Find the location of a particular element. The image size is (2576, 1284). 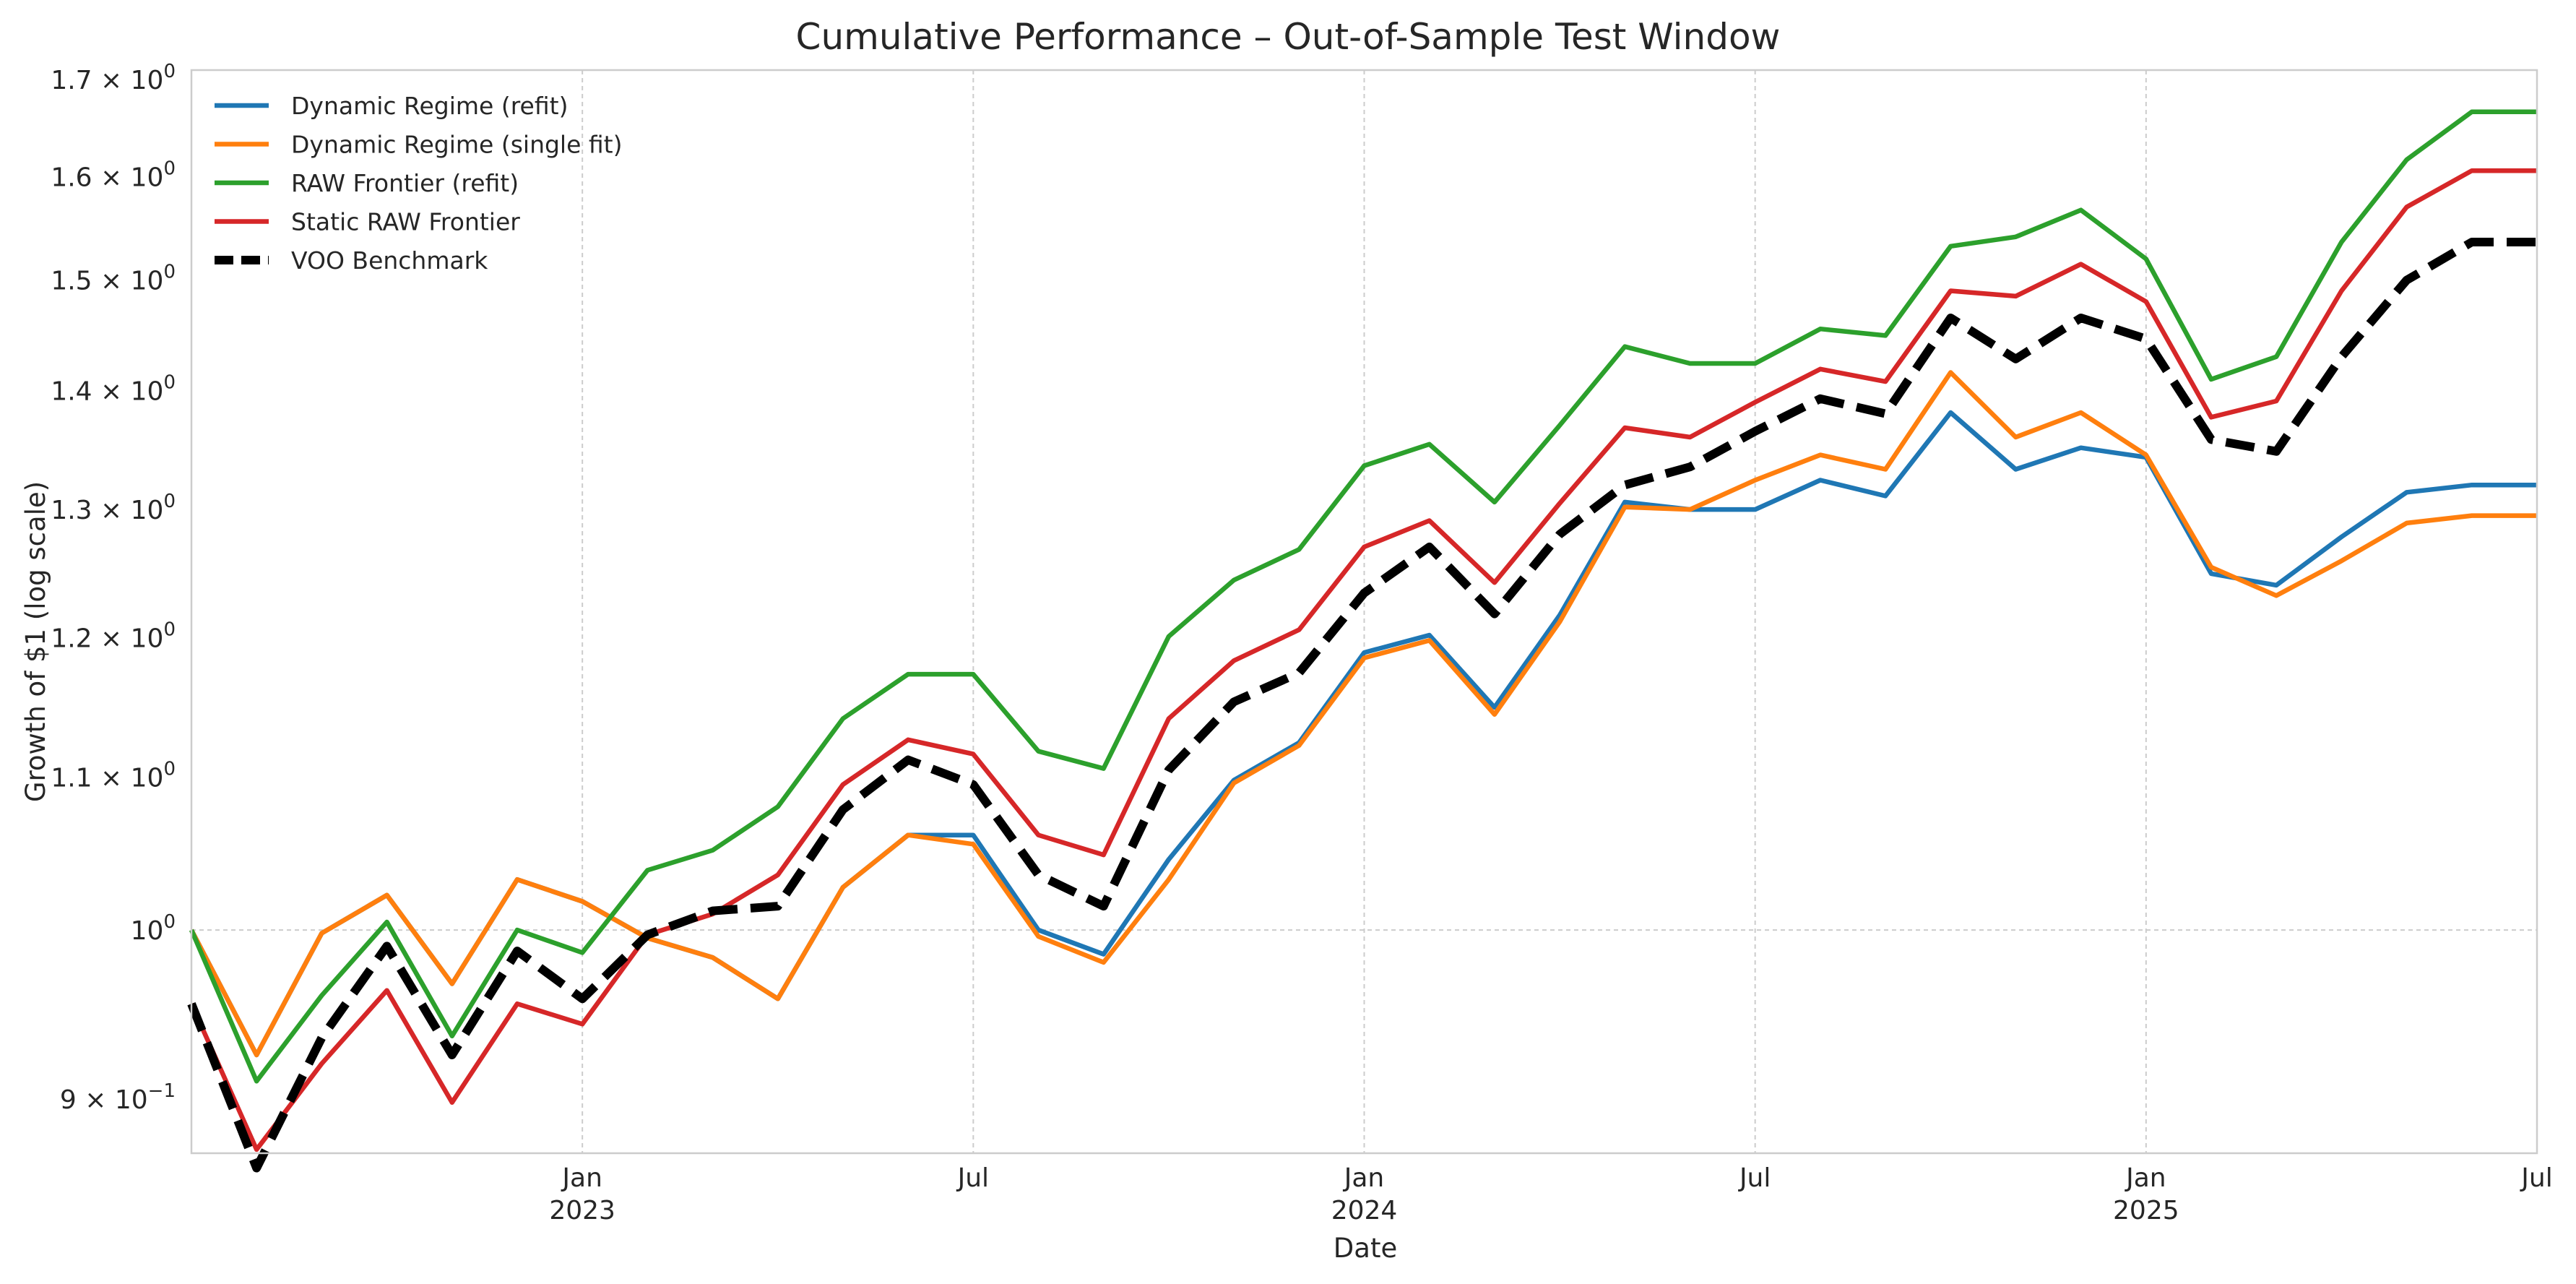

y-tick-label: 1.7 × 100 is located at coordinates (114, 78).